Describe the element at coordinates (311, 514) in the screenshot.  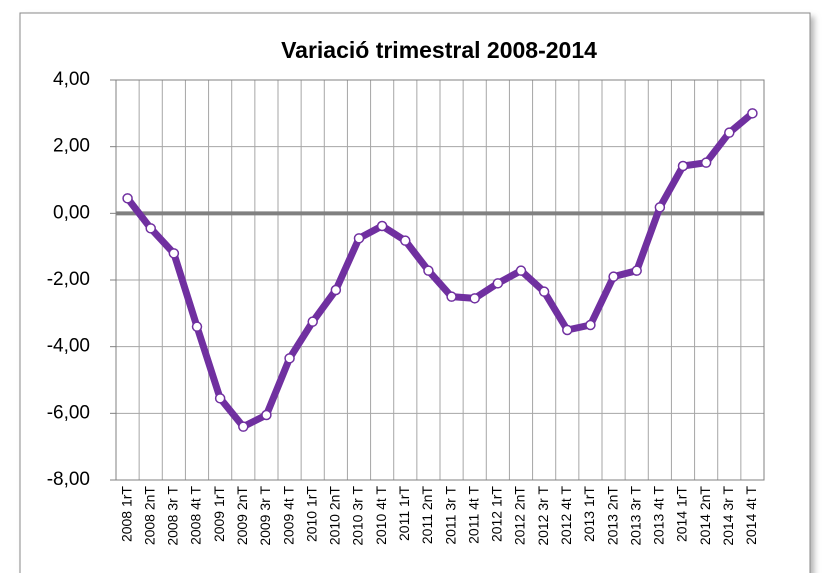
I see `x-tick-label: 2010 1rT` at that location.